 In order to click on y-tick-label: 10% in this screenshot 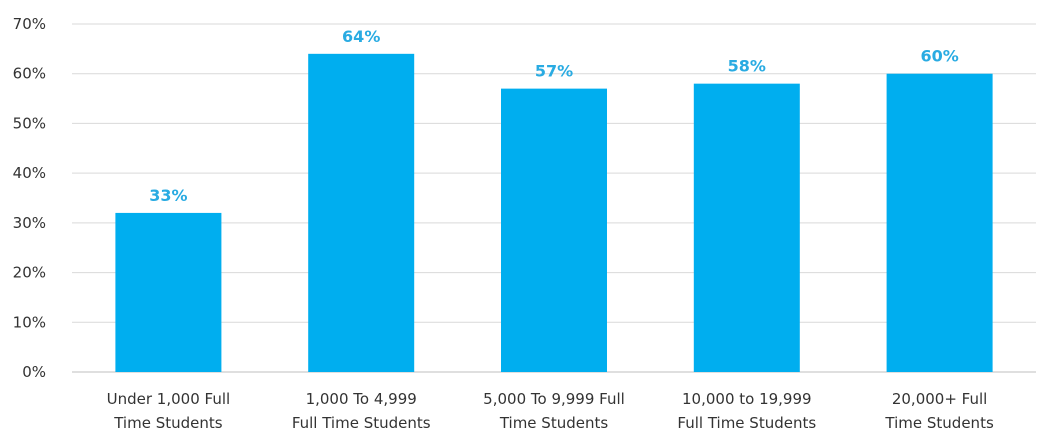, I will do `click(29, 322)`.